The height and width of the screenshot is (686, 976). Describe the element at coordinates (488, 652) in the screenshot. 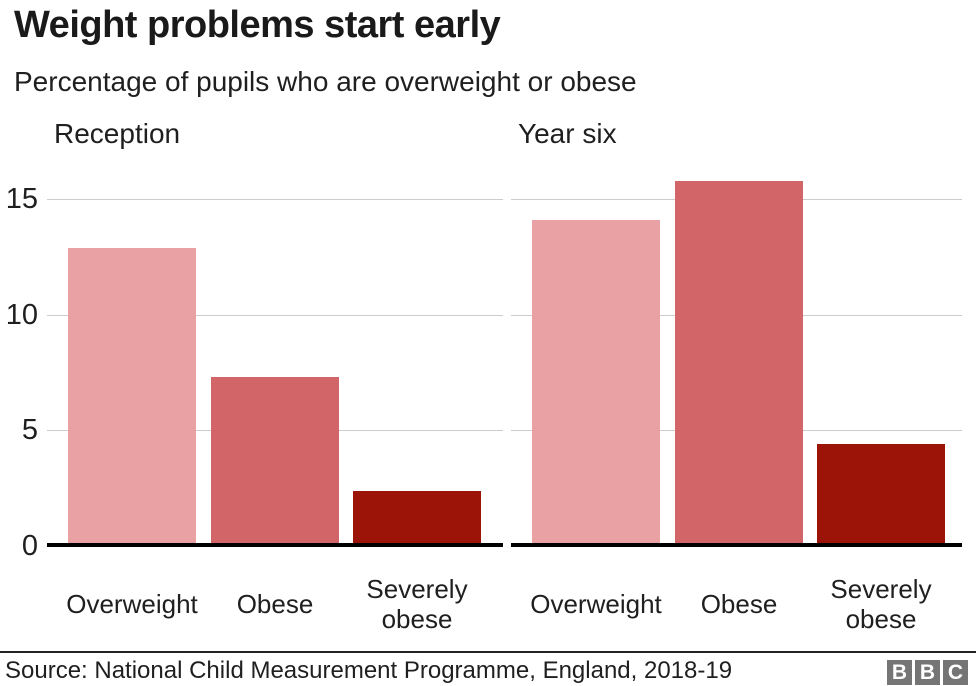

I see `footer-divider` at that location.